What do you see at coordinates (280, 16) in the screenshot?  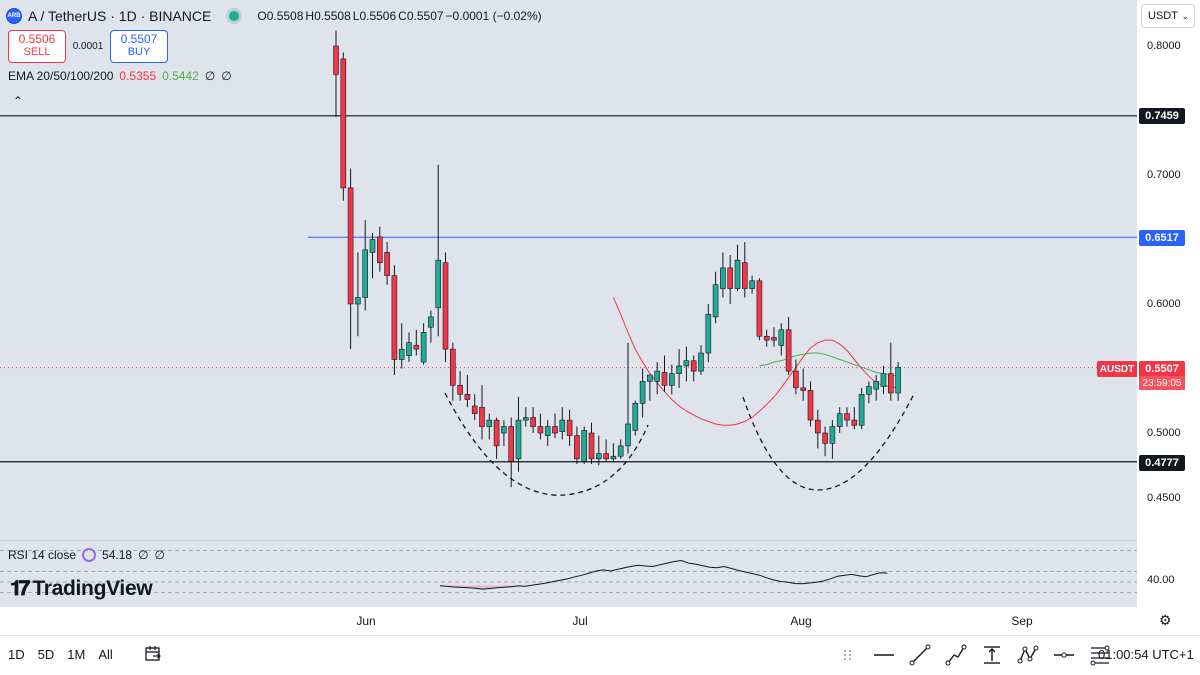 I see `ohlc-open: O0.5508` at bounding box center [280, 16].